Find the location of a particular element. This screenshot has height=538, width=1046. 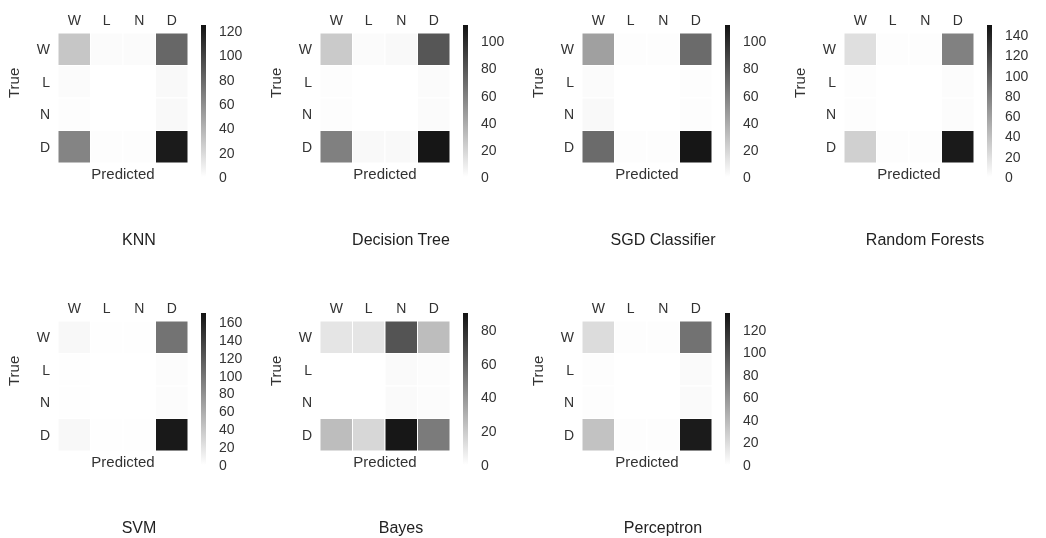

color-bar-label: 160 is located at coordinates (231, 321).